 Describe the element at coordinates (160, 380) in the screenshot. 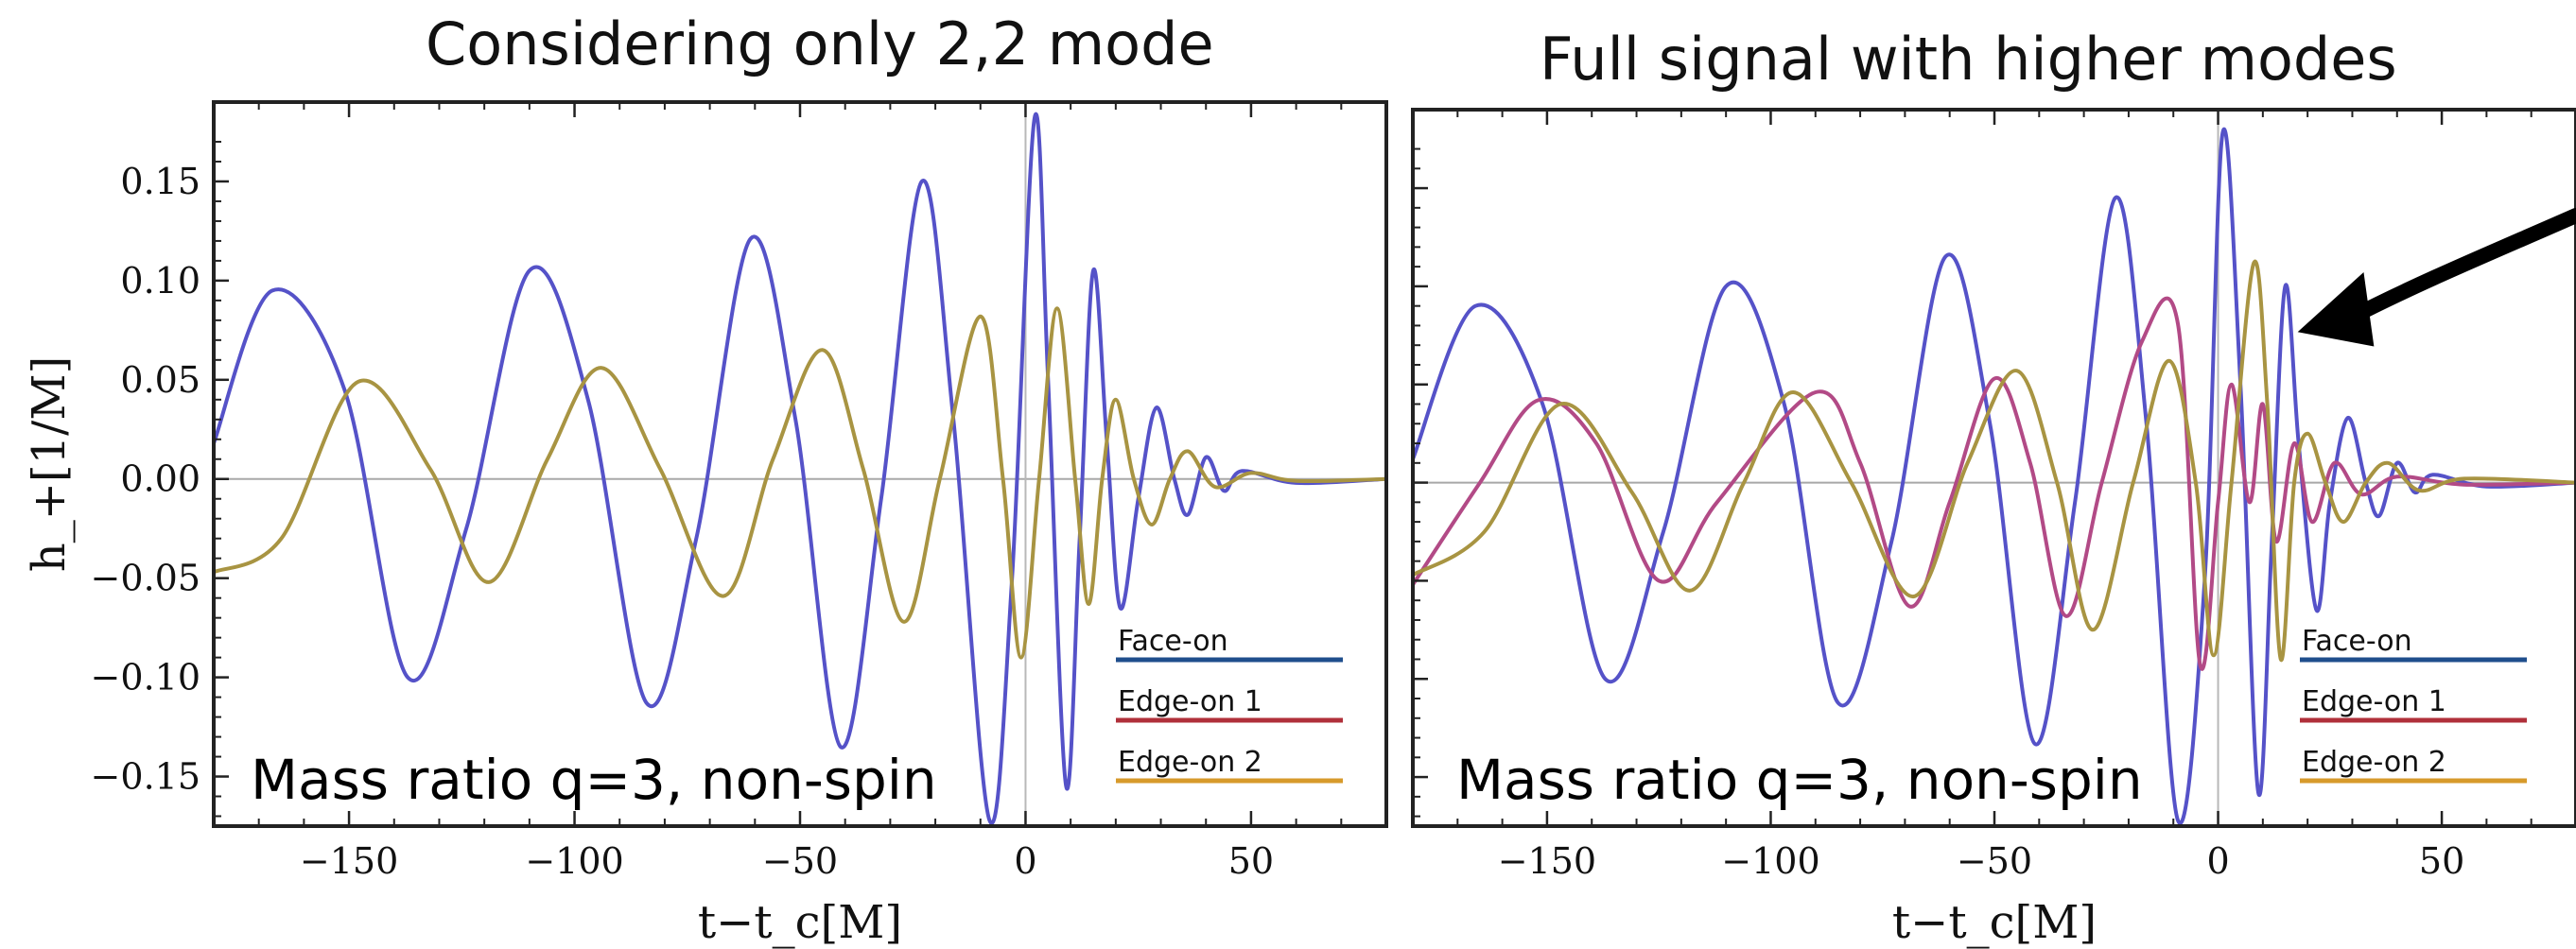

I see `left-y-tick-label: 0.05` at that location.